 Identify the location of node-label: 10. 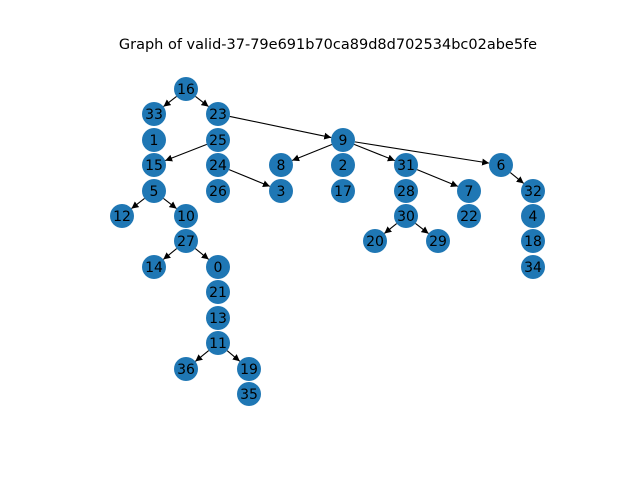
(186, 217).